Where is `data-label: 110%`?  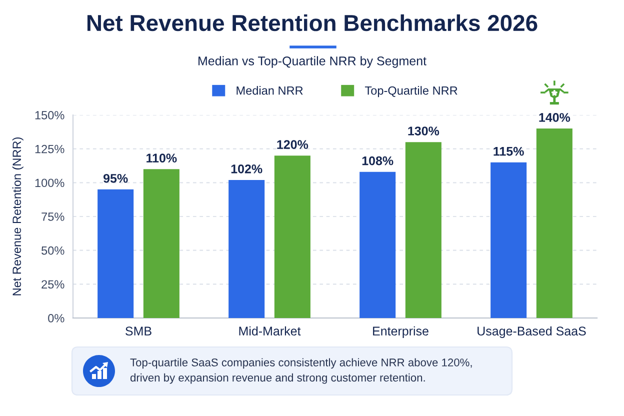
data-label: 110% is located at coordinates (161, 158).